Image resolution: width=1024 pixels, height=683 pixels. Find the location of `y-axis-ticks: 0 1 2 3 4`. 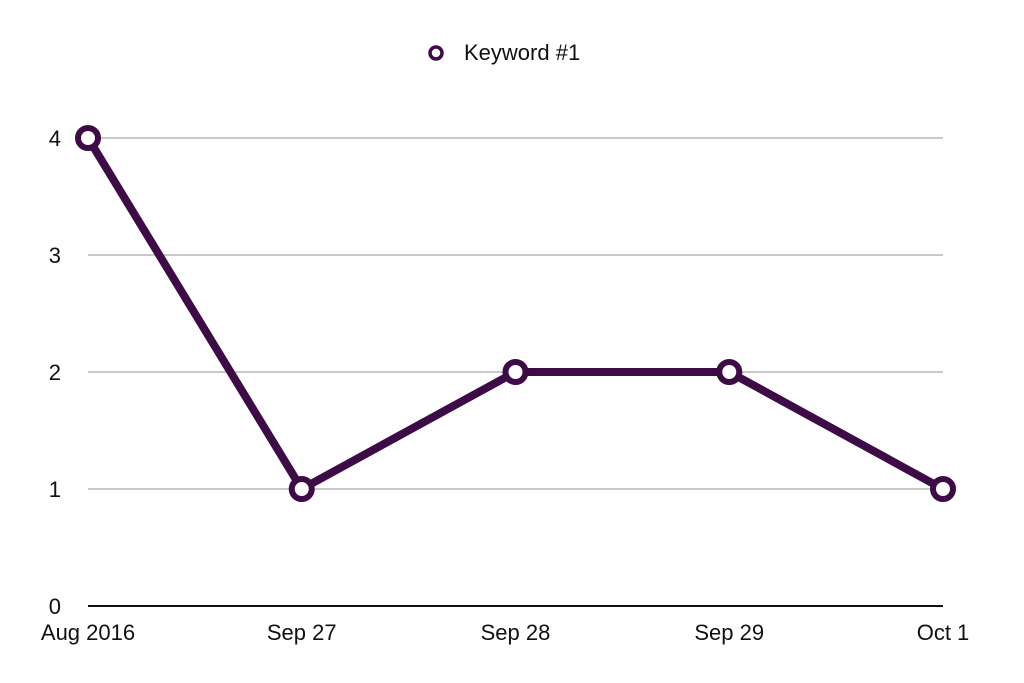

y-axis-ticks: 0 1 2 3 4 is located at coordinates (55, 372).